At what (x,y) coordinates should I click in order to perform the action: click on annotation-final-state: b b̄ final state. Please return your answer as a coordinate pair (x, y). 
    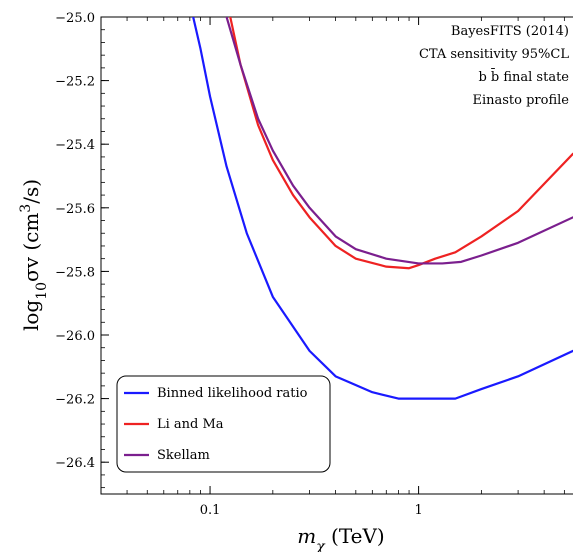
    Looking at the image, I should click on (523, 76).